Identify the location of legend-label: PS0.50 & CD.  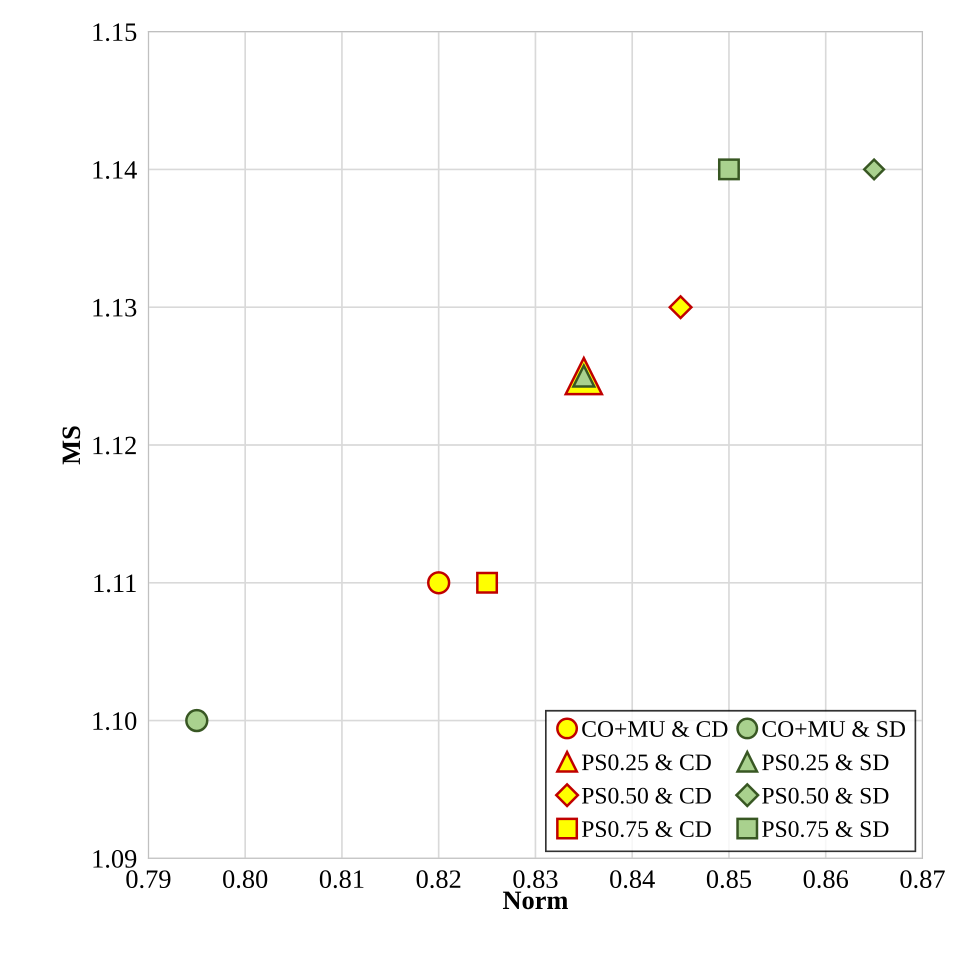
(646, 796).